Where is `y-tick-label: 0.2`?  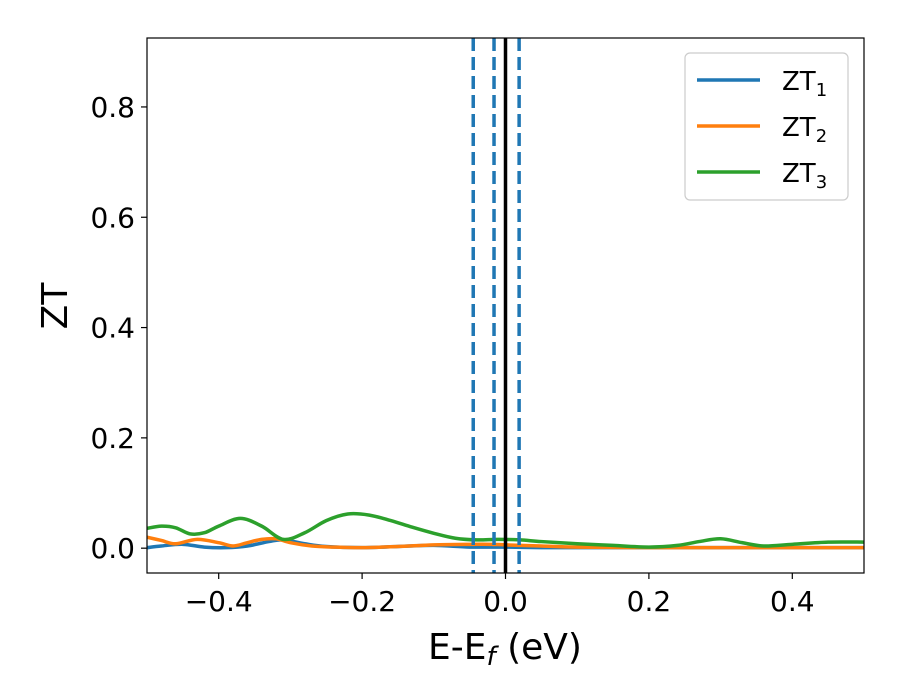 y-tick-label: 0.2 is located at coordinates (112, 438).